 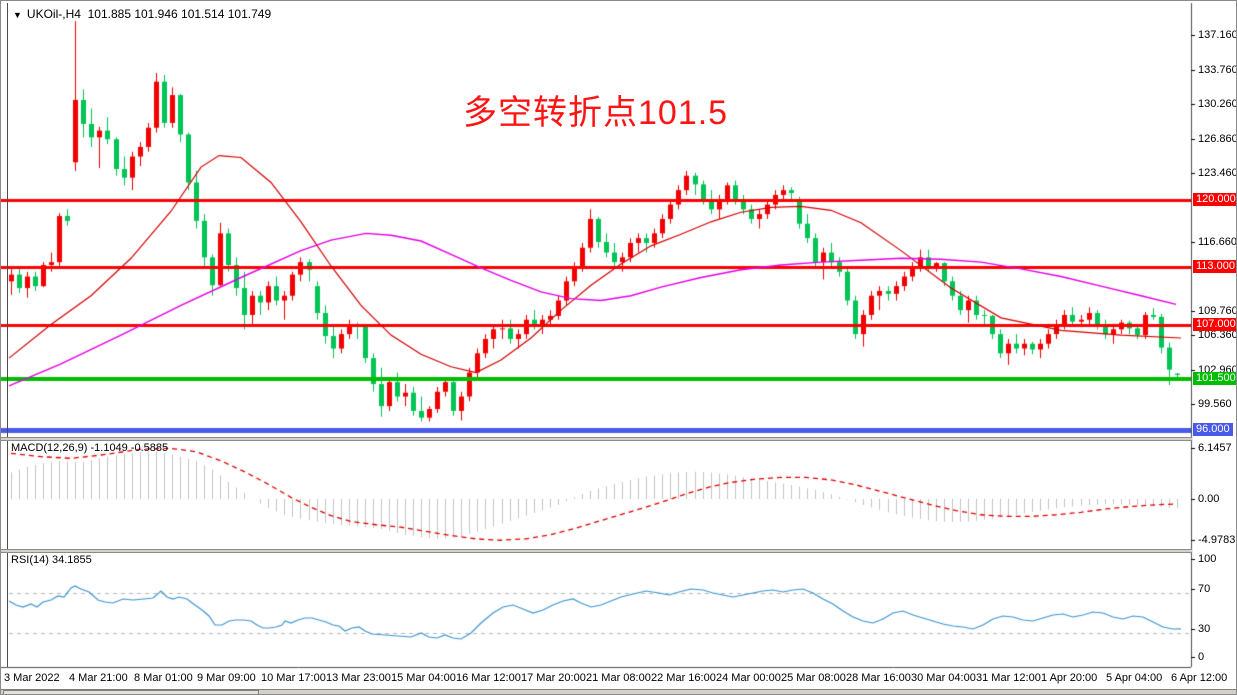 I want to click on plot-left-border, so click(x=7, y=335).